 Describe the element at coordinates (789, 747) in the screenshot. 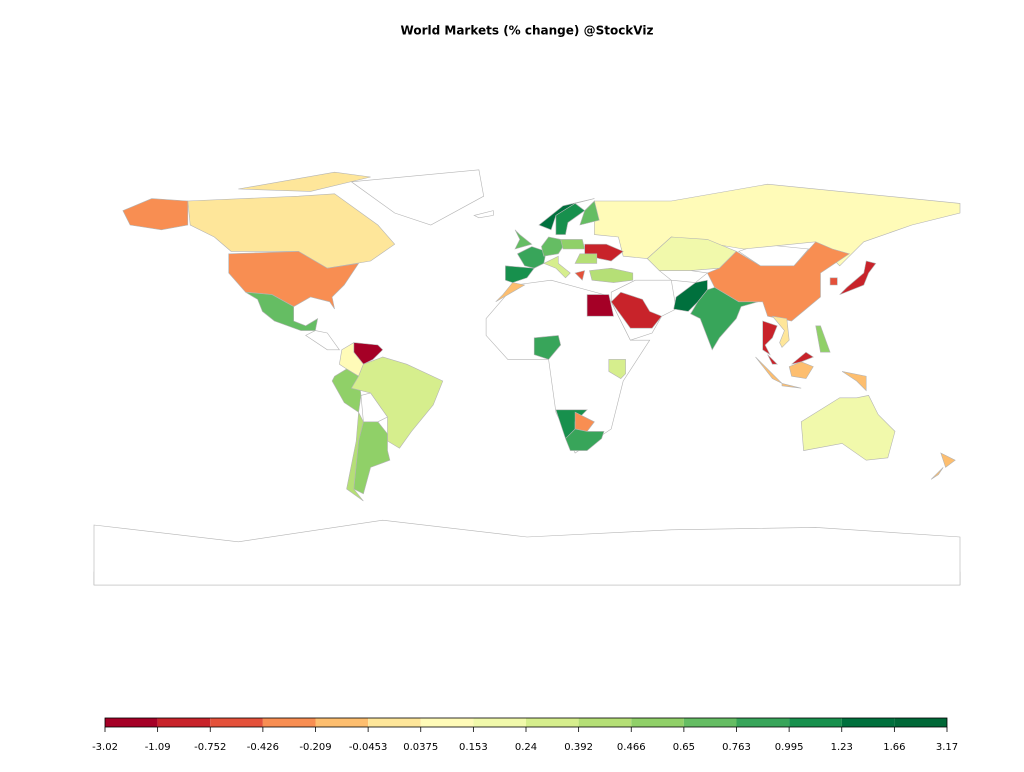

I see `legend-tick-label: 0.995` at that location.